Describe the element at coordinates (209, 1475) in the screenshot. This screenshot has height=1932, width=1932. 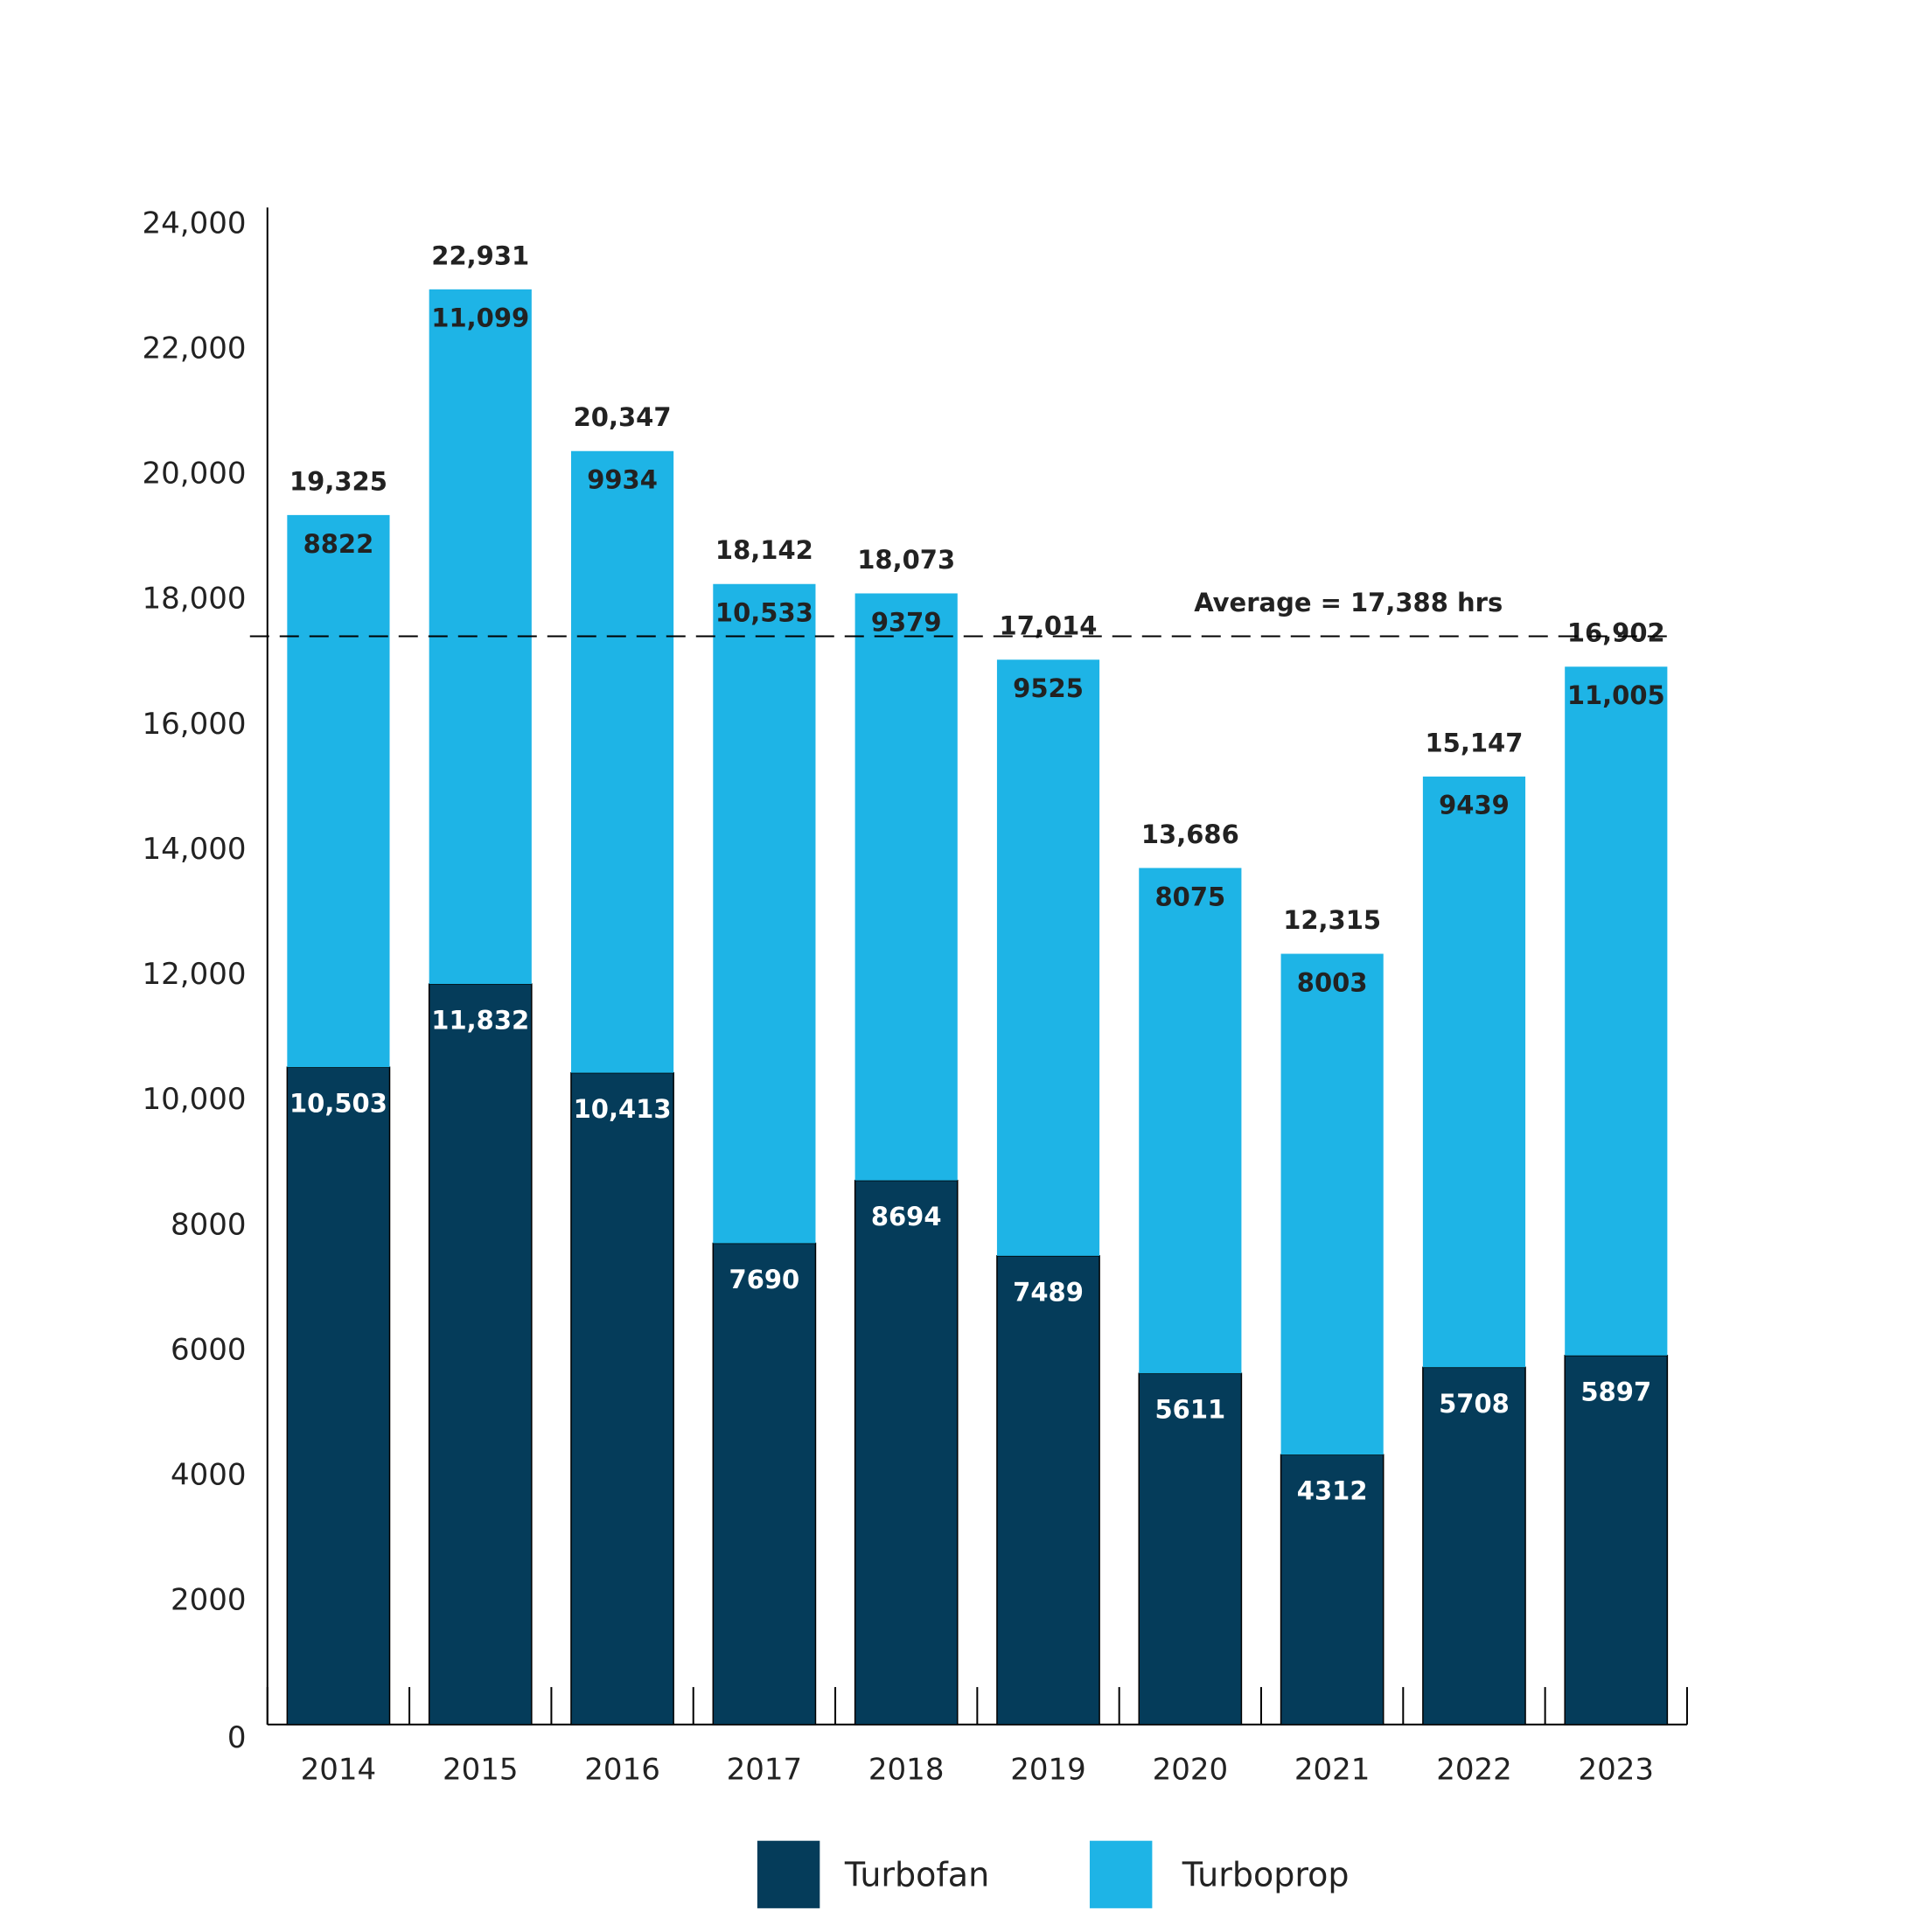
I see `y-tick-label: 4000` at that location.